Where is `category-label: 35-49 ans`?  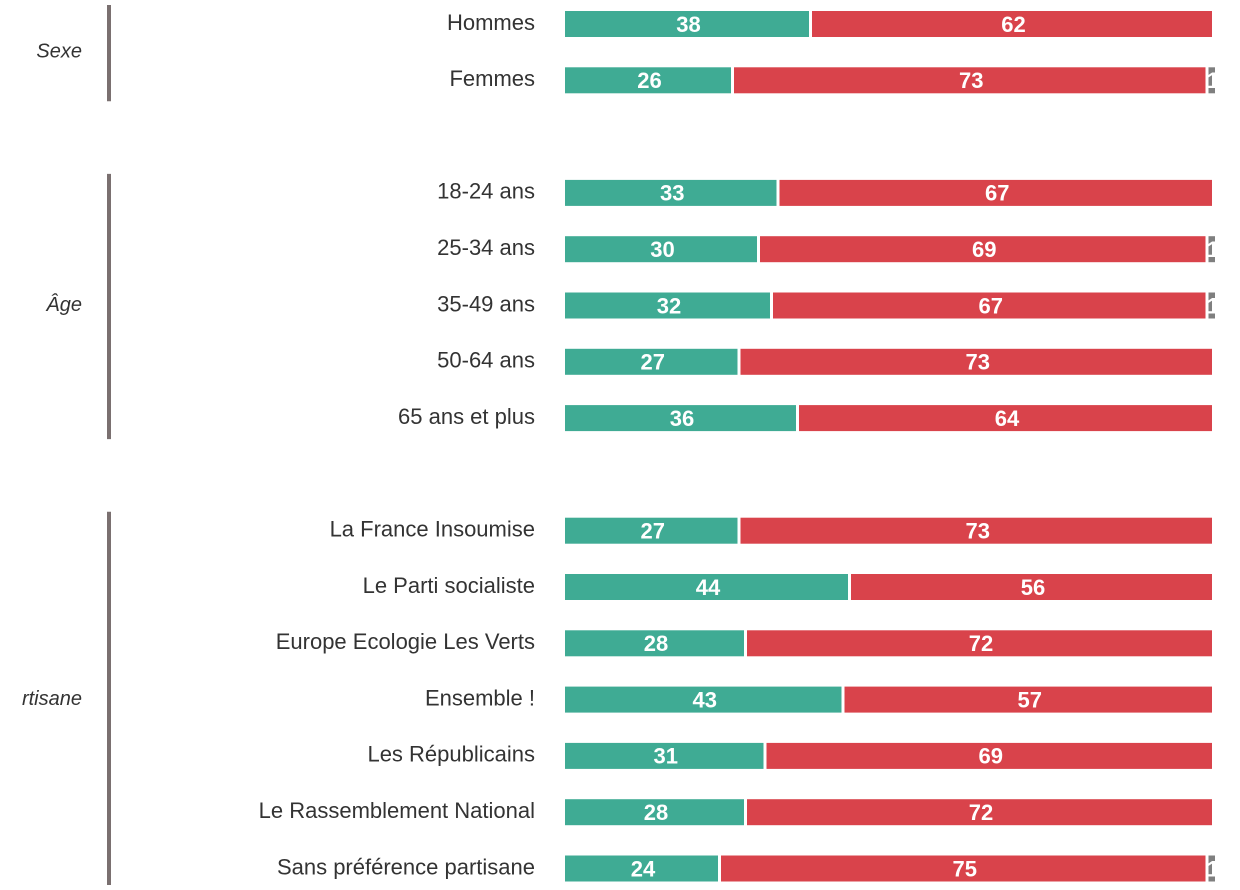 category-label: 35-49 ans is located at coordinates (486, 303).